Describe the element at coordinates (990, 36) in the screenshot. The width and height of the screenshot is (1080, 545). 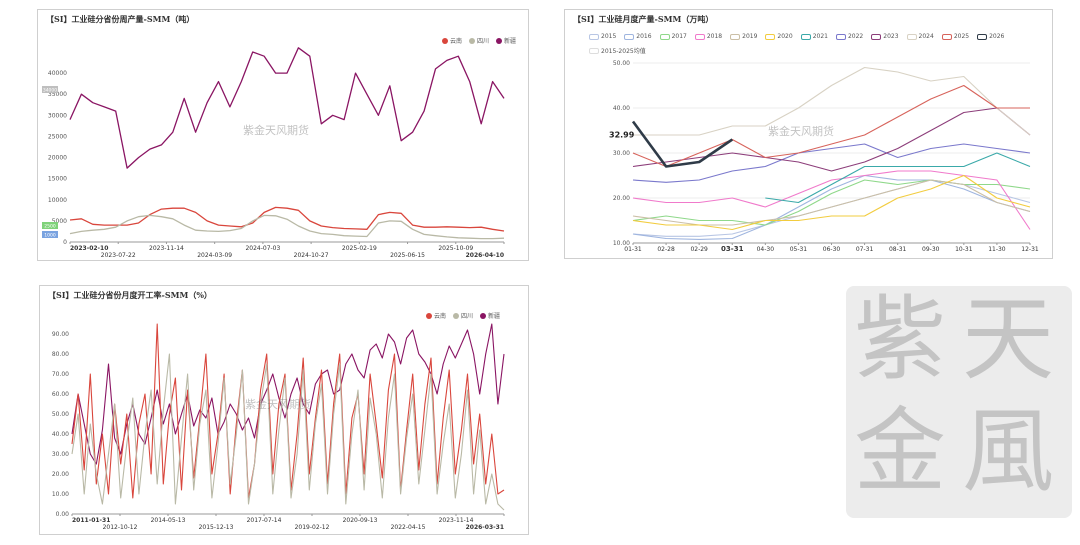
I see `legend-item-2026: 2026` at that location.